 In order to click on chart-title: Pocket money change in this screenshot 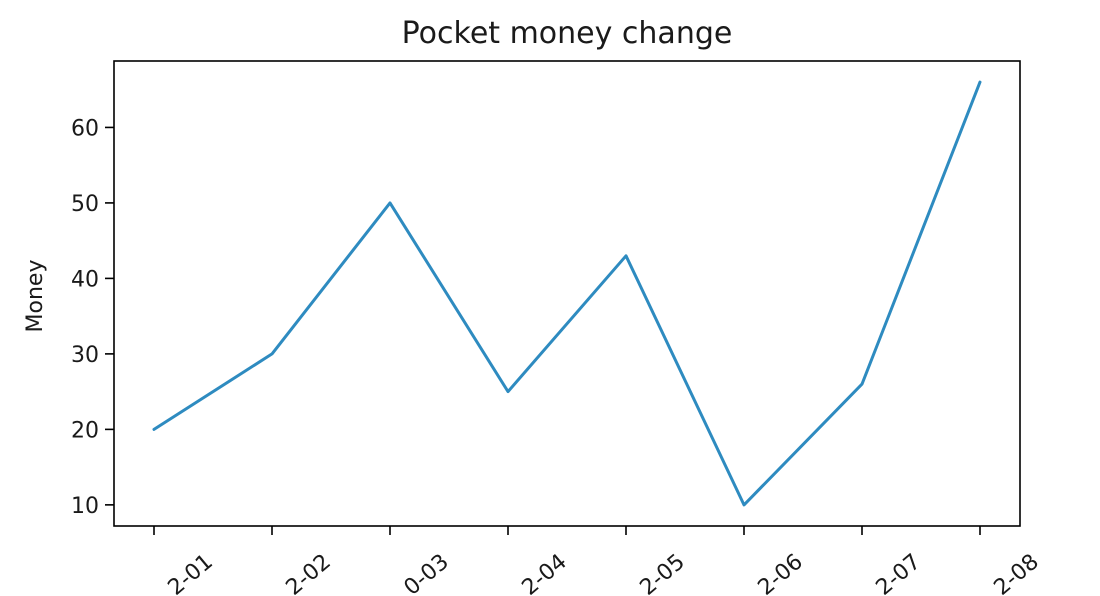, I will do `click(567, 33)`.